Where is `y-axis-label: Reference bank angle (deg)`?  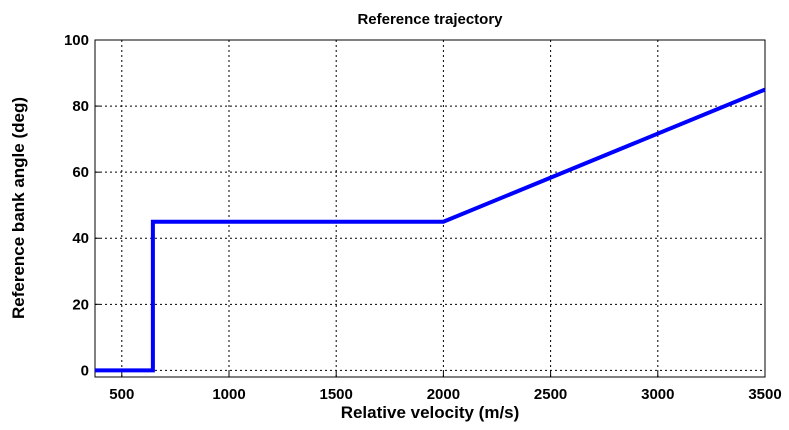 y-axis-label: Reference bank angle (deg) is located at coordinates (18, 208).